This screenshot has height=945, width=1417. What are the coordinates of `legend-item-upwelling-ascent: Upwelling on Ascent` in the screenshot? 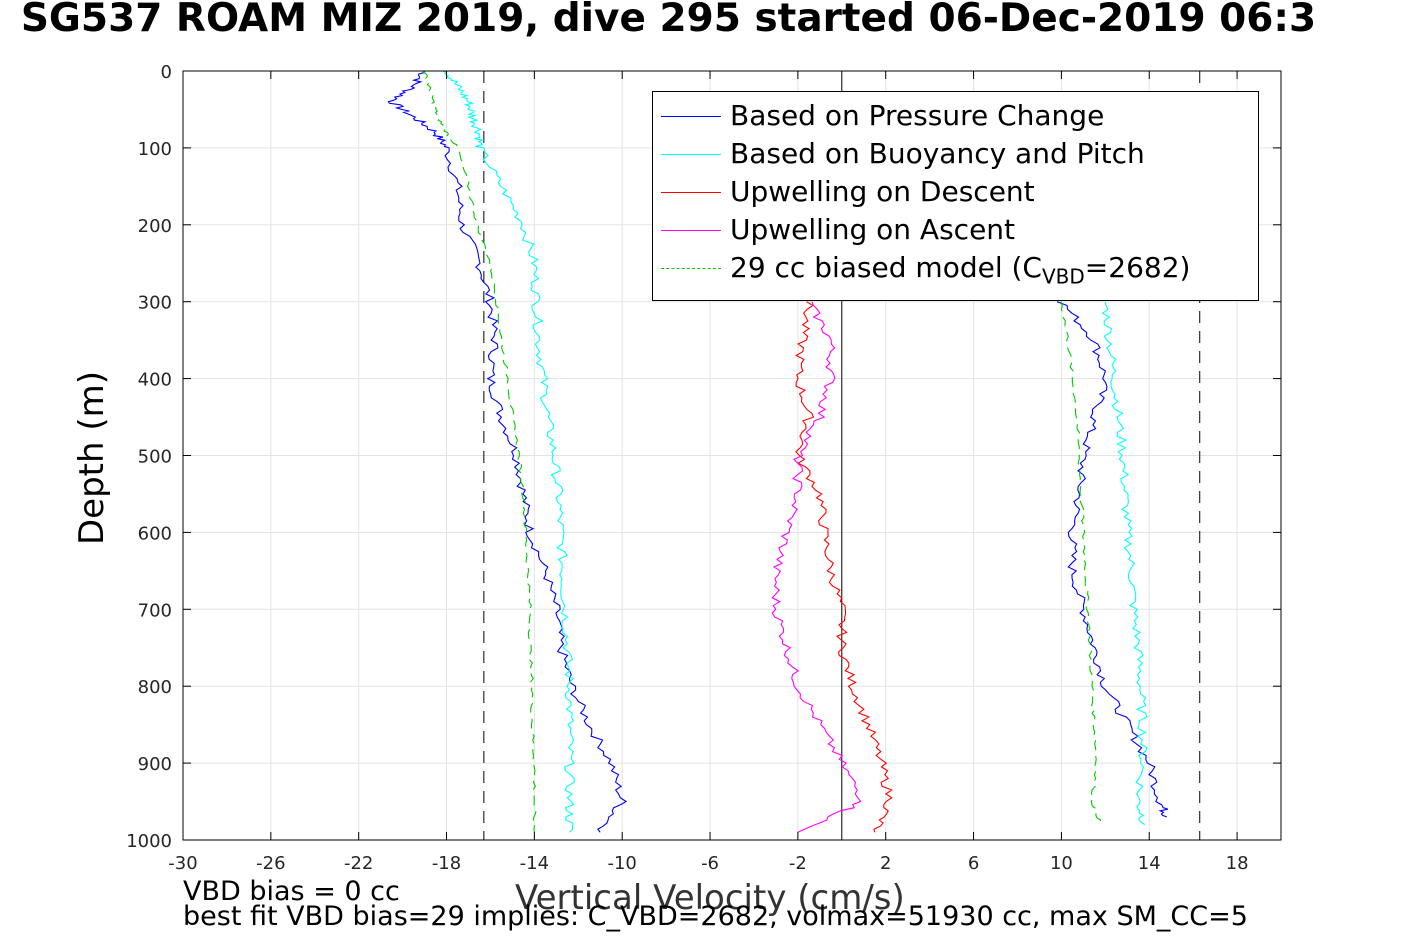 It's located at (955, 230).